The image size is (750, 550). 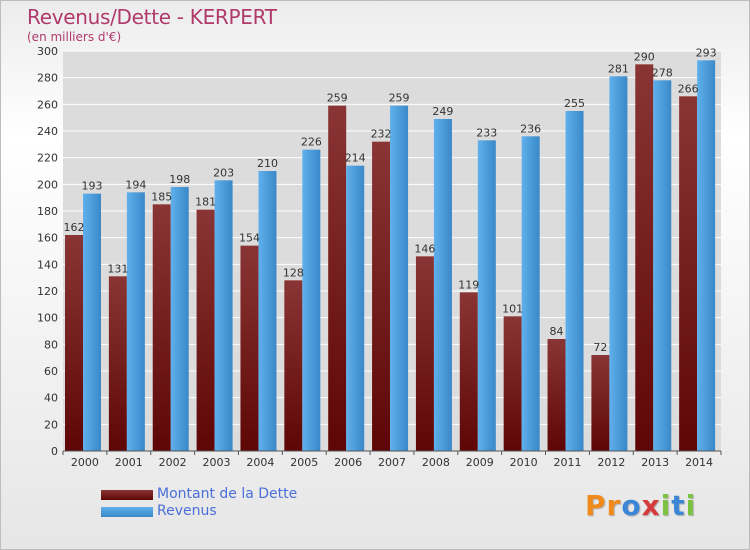 I want to click on logo-letter: r, so click(x=614, y=505).